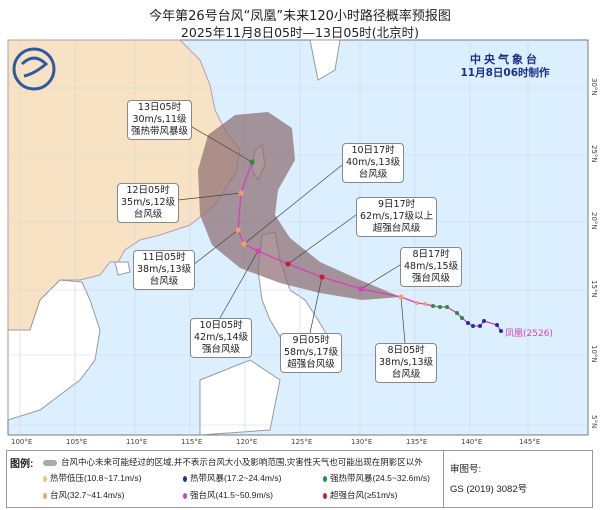 The width and height of the screenshot is (600, 510). I want to click on track-line, so click(369, 246).